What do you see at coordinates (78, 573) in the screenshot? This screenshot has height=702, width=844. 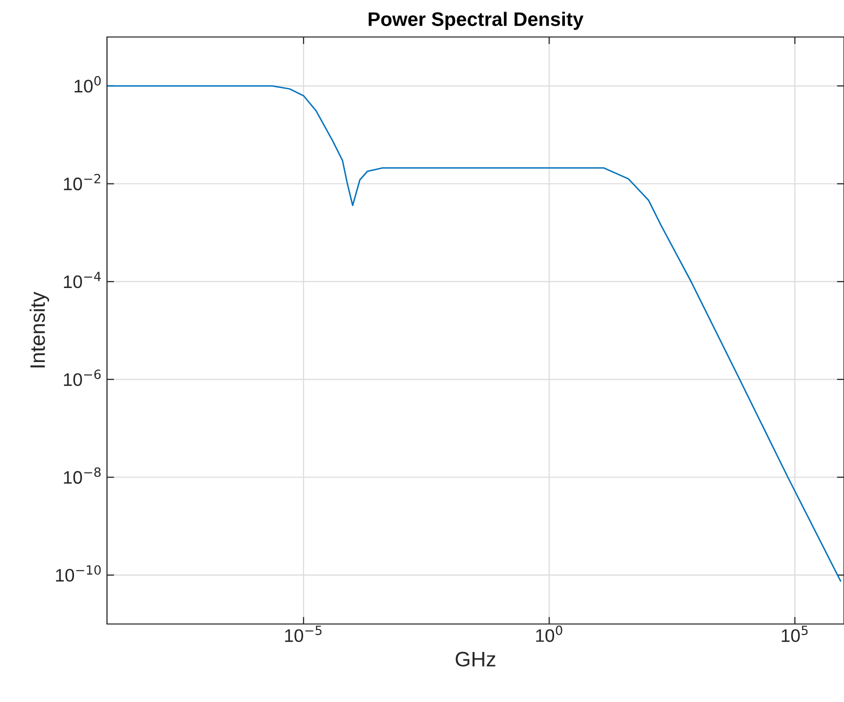 I see `y-tick-label: 10$^{−10}$` at bounding box center [78, 573].